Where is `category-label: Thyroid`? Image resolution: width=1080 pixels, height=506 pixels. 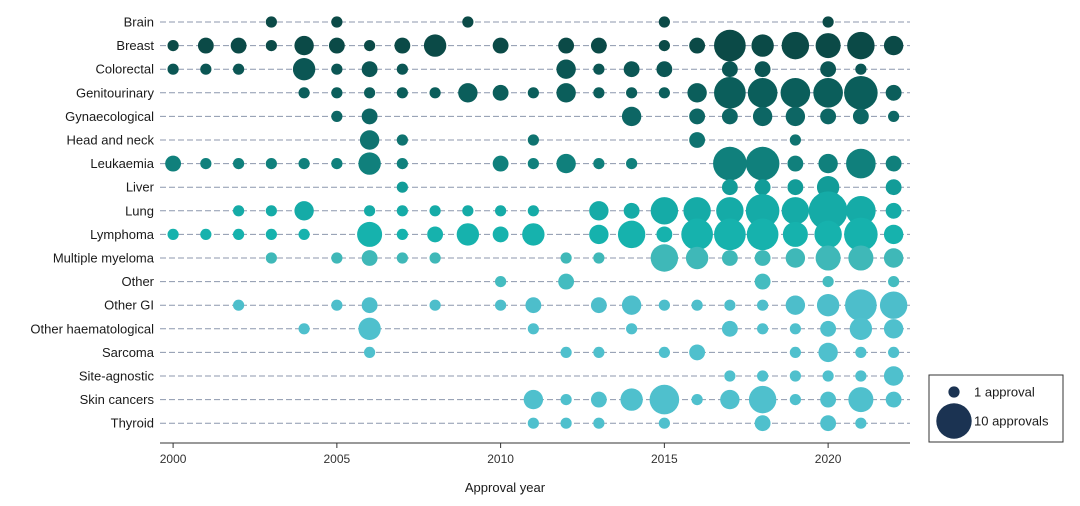 category-label: Thyroid is located at coordinates (132, 423).